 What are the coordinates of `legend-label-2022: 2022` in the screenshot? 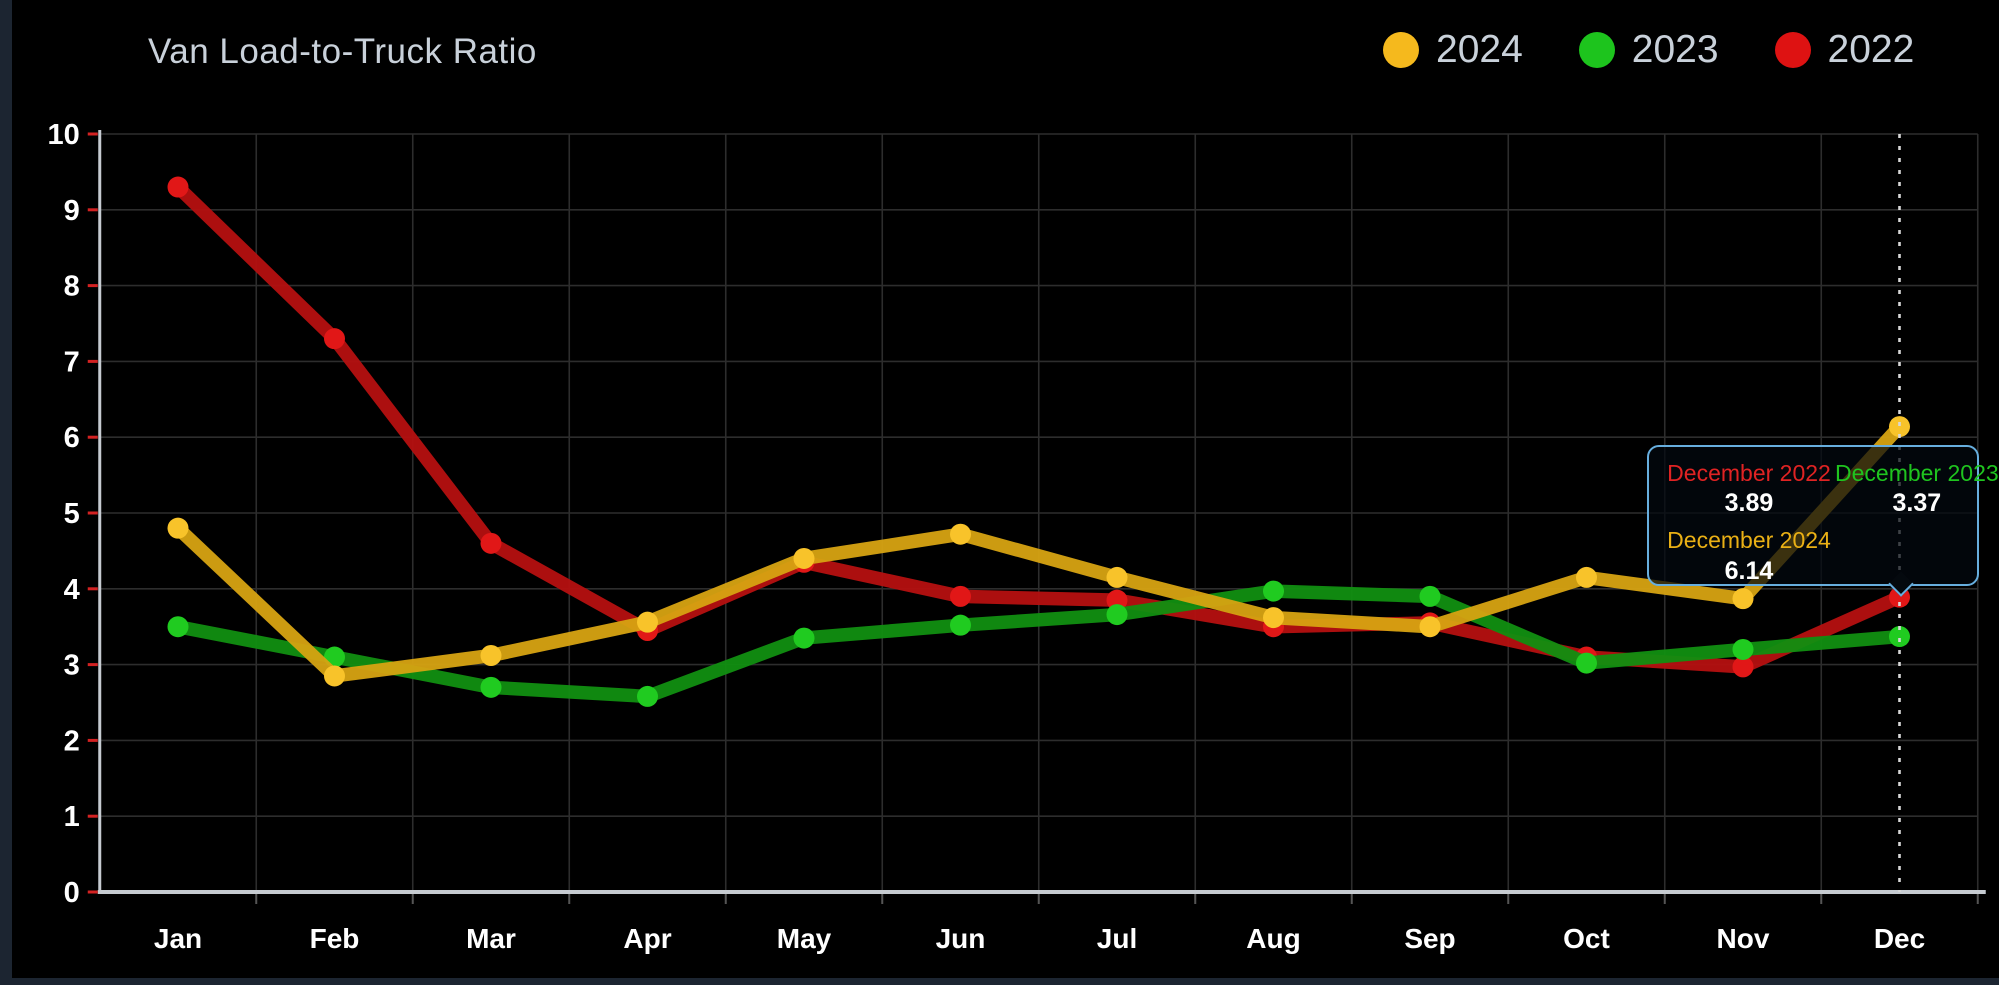 It's located at (1871, 49).